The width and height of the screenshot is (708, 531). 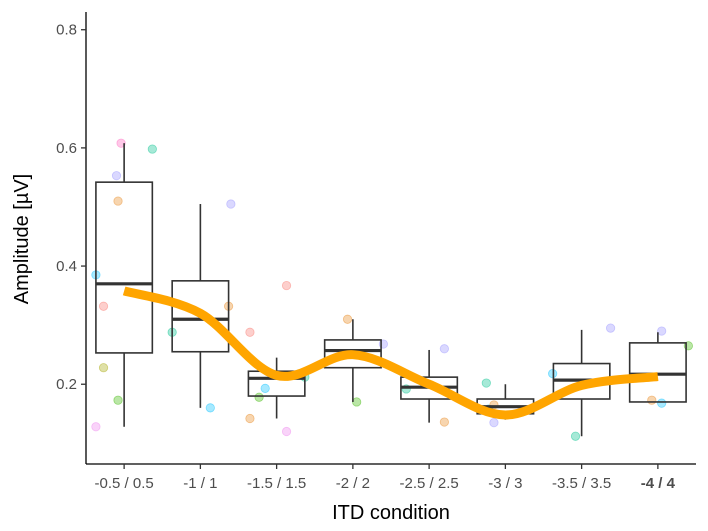 What do you see at coordinates (276, 483) in the screenshot?
I see `x-tick-label: -1.5 / 1.5` at bounding box center [276, 483].